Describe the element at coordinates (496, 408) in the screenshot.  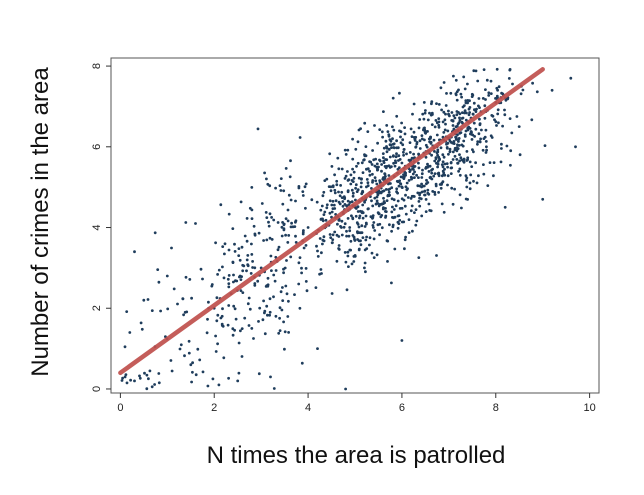
I see `x-tick-label: 8` at that location.